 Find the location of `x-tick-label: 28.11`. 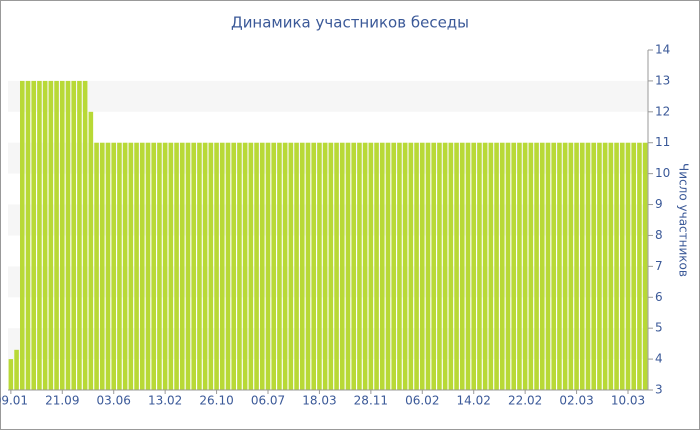

x-tick-label: 28.11 is located at coordinates (371, 401).